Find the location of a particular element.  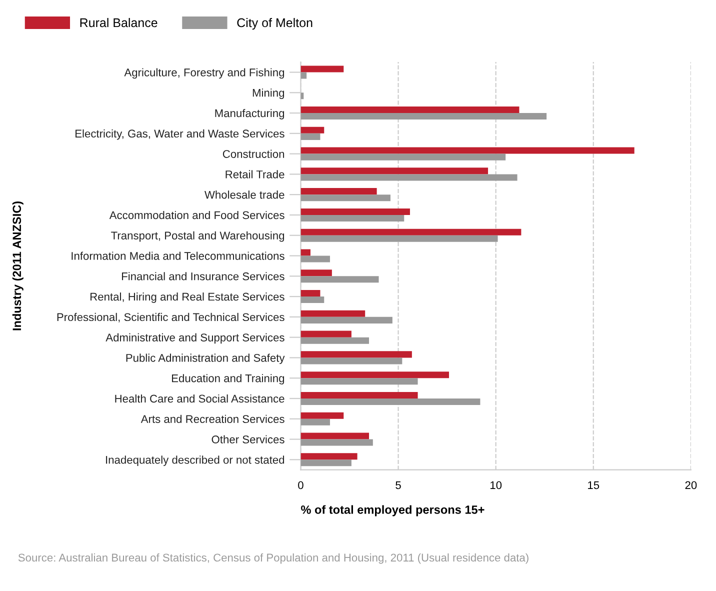

y-tick-label: Manufacturing is located at coordinates (249, 114).